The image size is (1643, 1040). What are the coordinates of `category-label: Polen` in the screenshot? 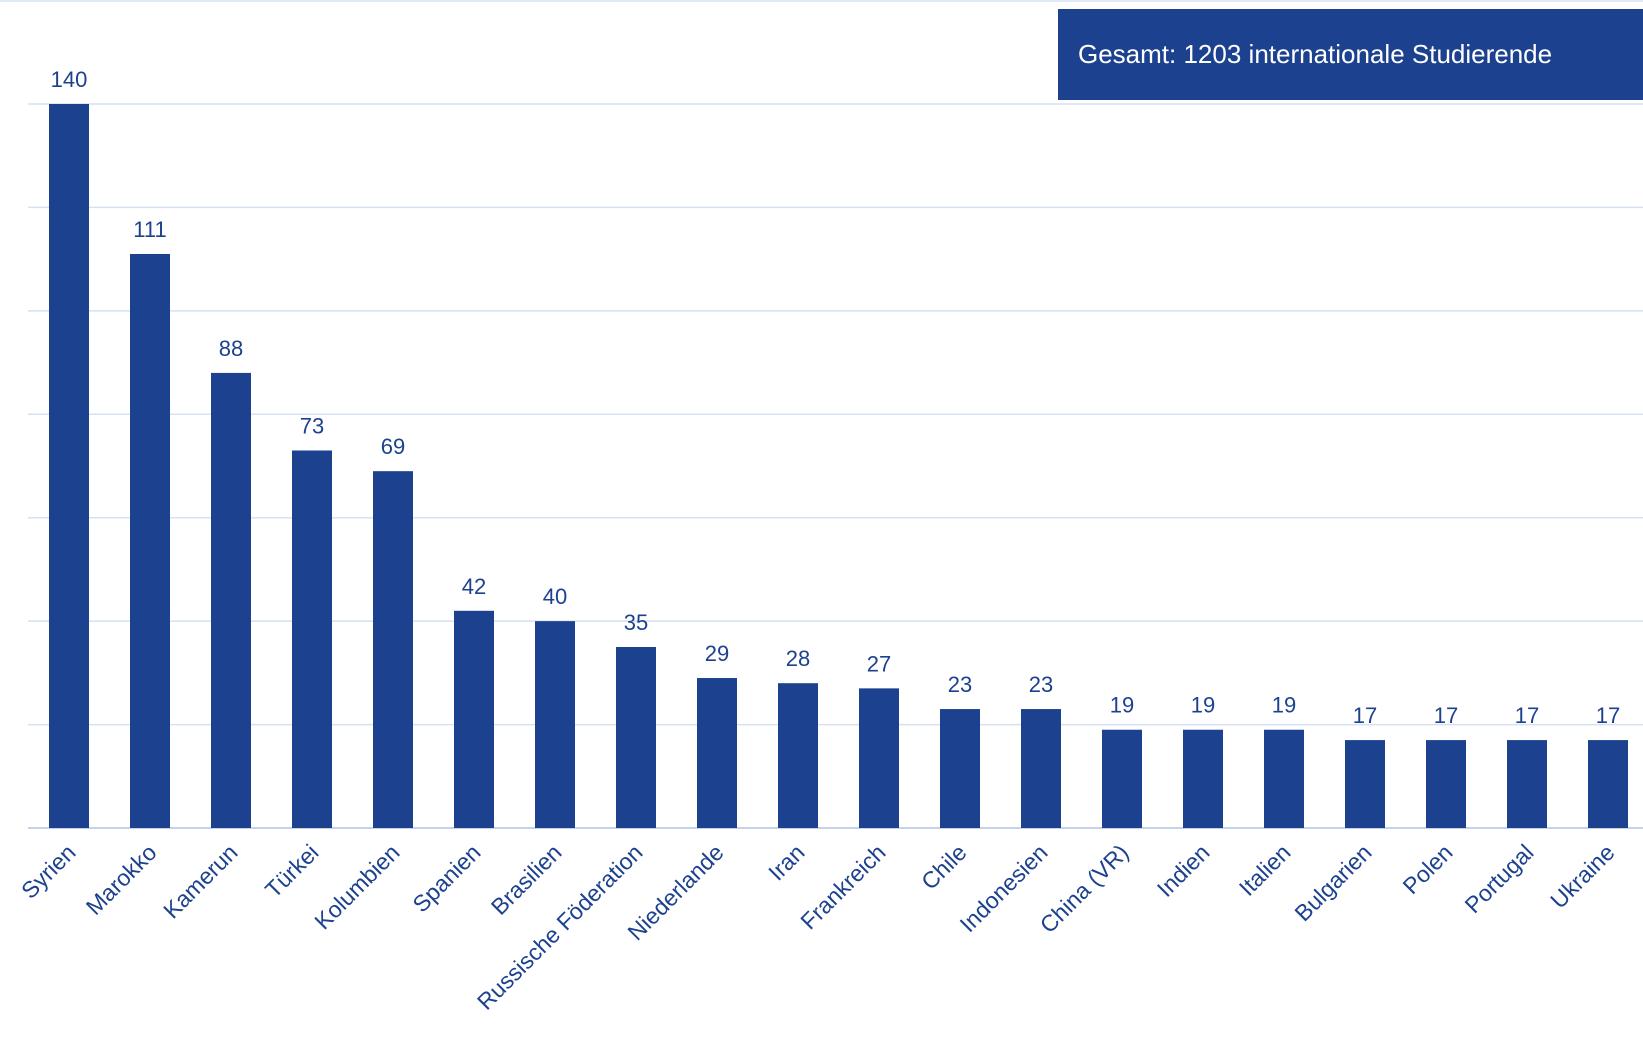 It's located at (1428, 869).